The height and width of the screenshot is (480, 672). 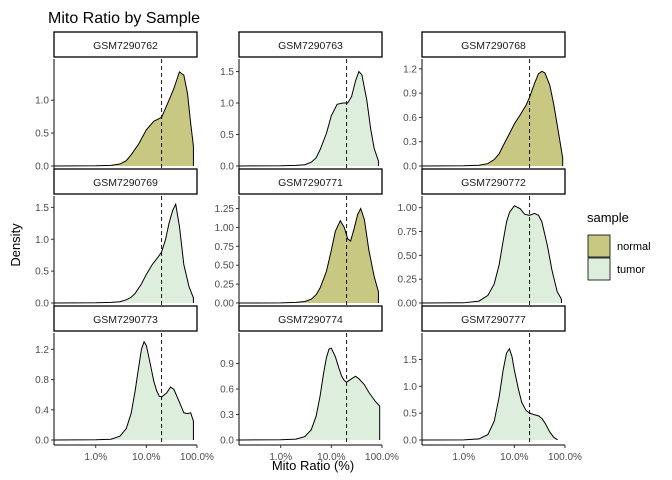 What do you see at coordinates (124, 18) in the screenshot?
I see `chart-title: Mito Ratio by Sample` at bounding box center [124, 18].